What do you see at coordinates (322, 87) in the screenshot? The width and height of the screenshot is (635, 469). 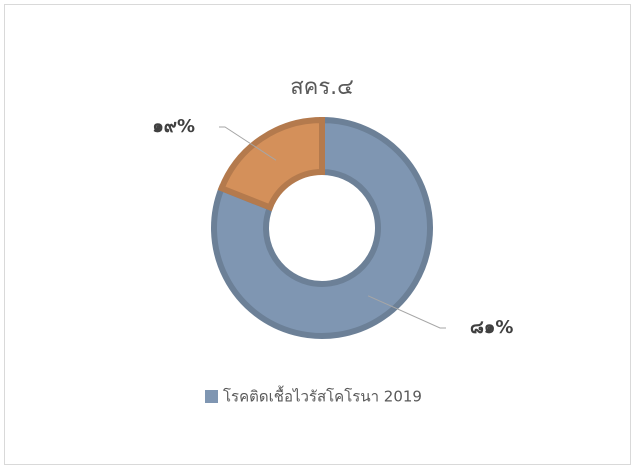 I see `chart-title: สคร.๔` at bounding box center [322, 87].